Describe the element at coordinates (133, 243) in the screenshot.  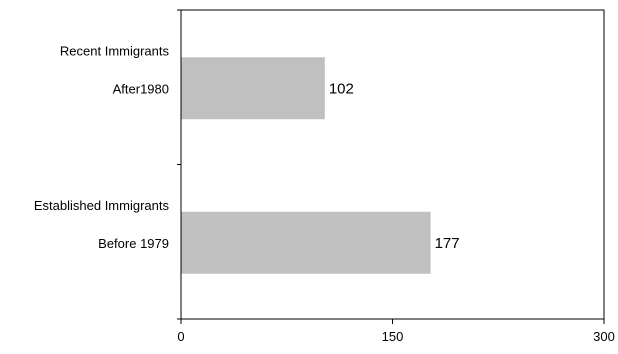
I see `category-label-1-line-1: Before 1979` at that location.